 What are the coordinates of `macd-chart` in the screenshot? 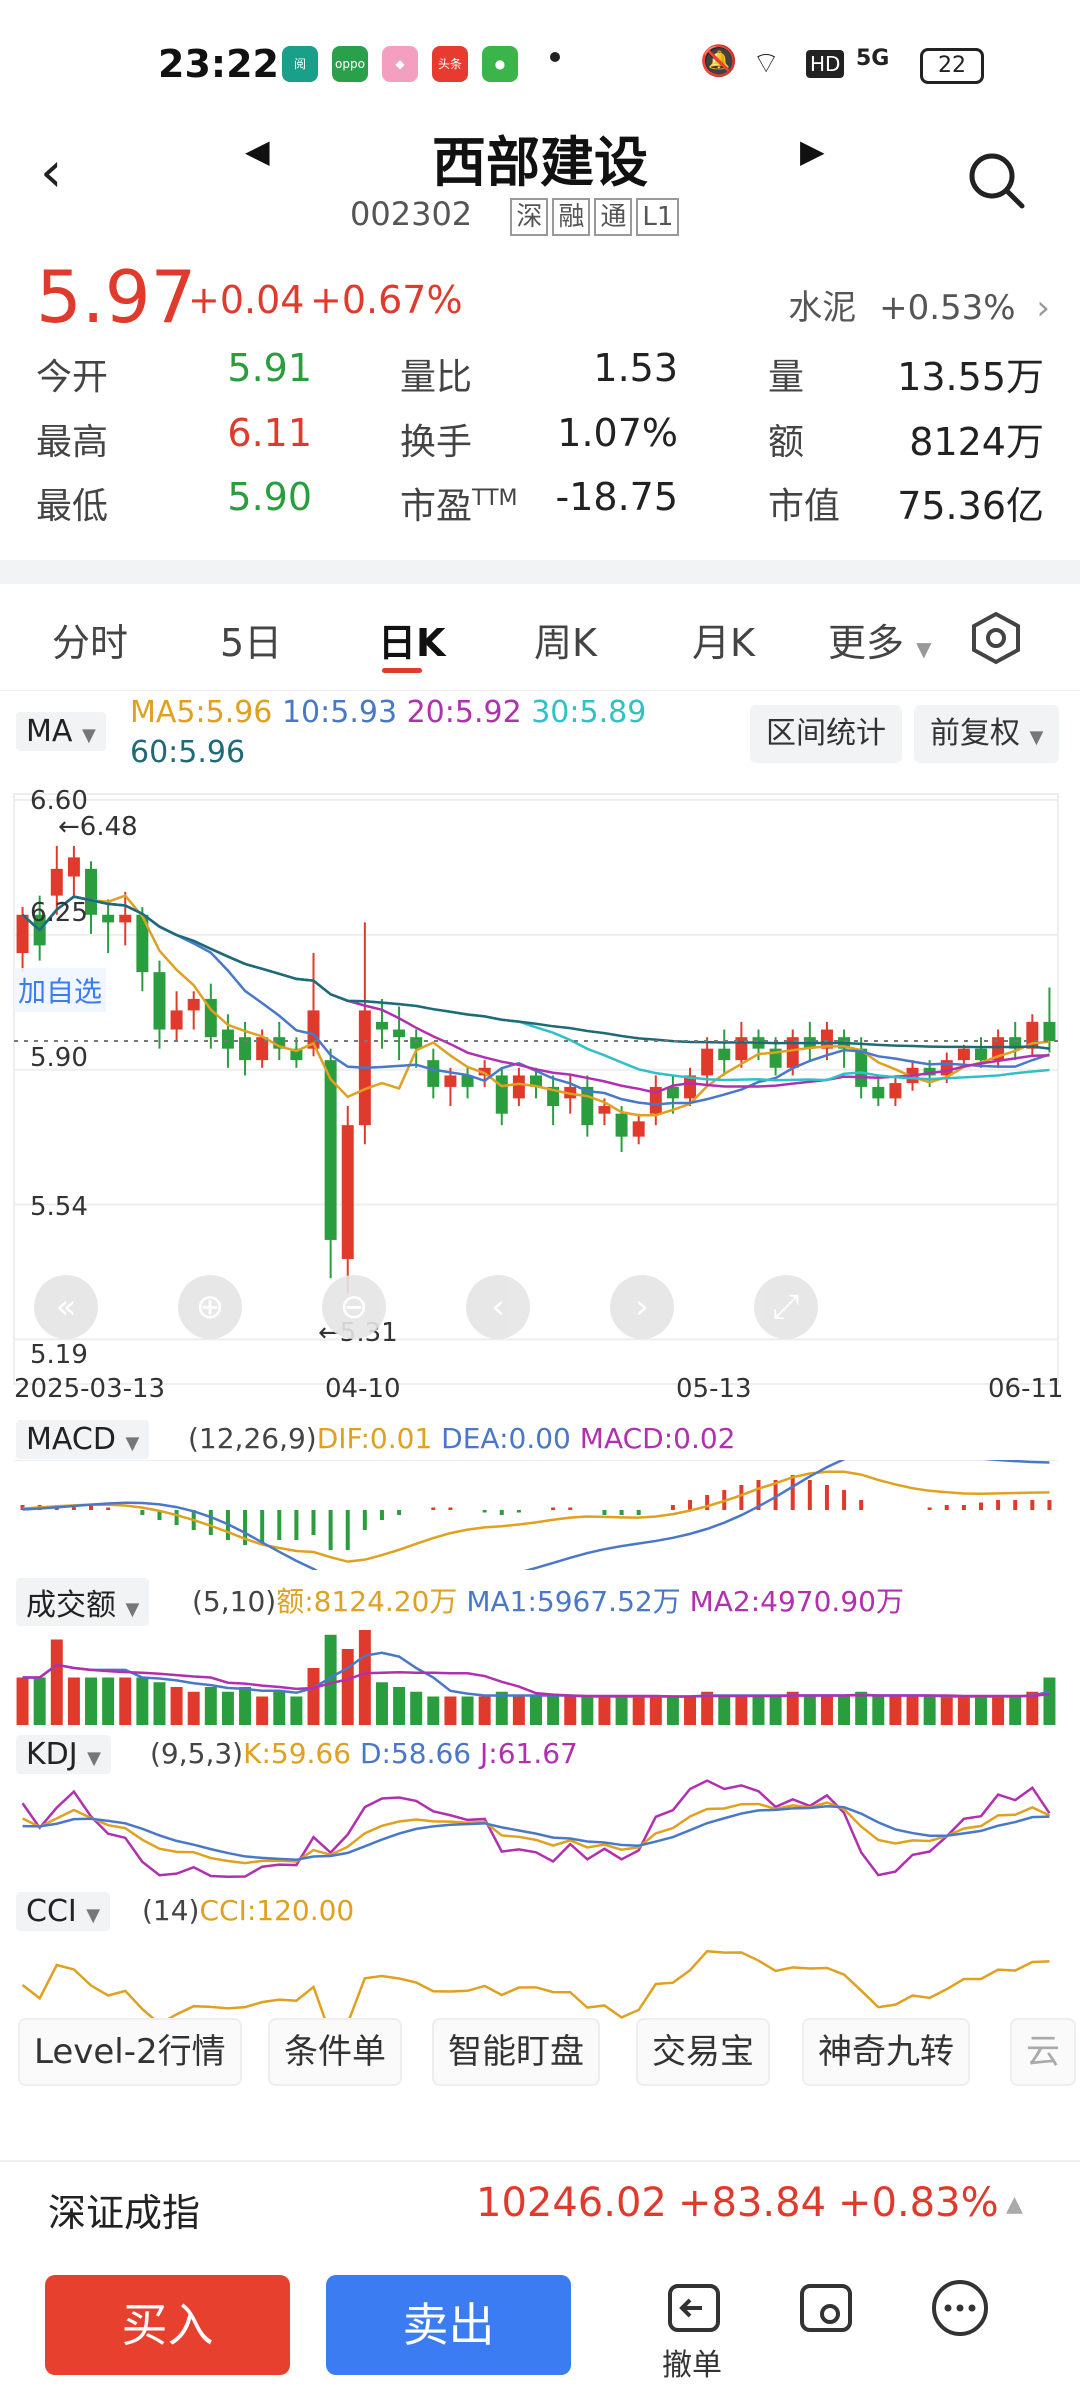 It's located at (540, 1515).